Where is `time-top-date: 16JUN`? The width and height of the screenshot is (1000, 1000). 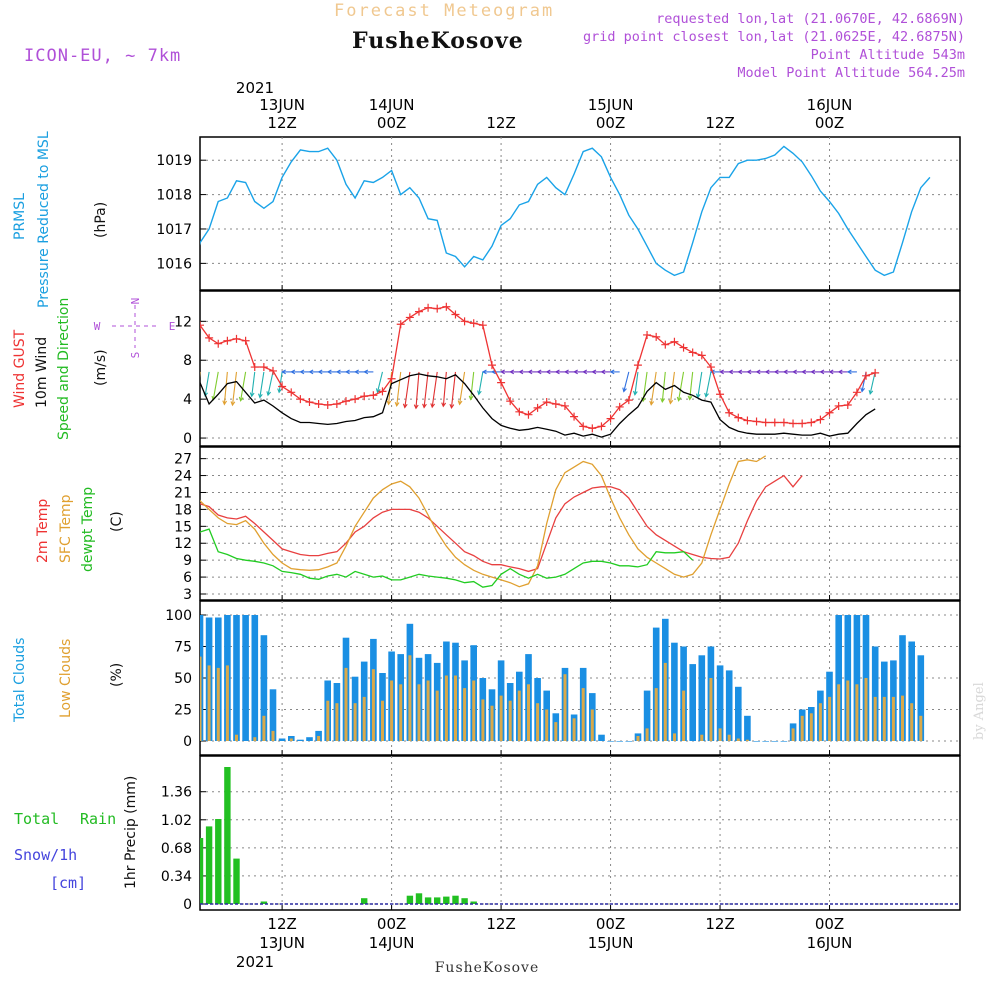 time-top-date: 16JUN is located at coordinates (830, 105).